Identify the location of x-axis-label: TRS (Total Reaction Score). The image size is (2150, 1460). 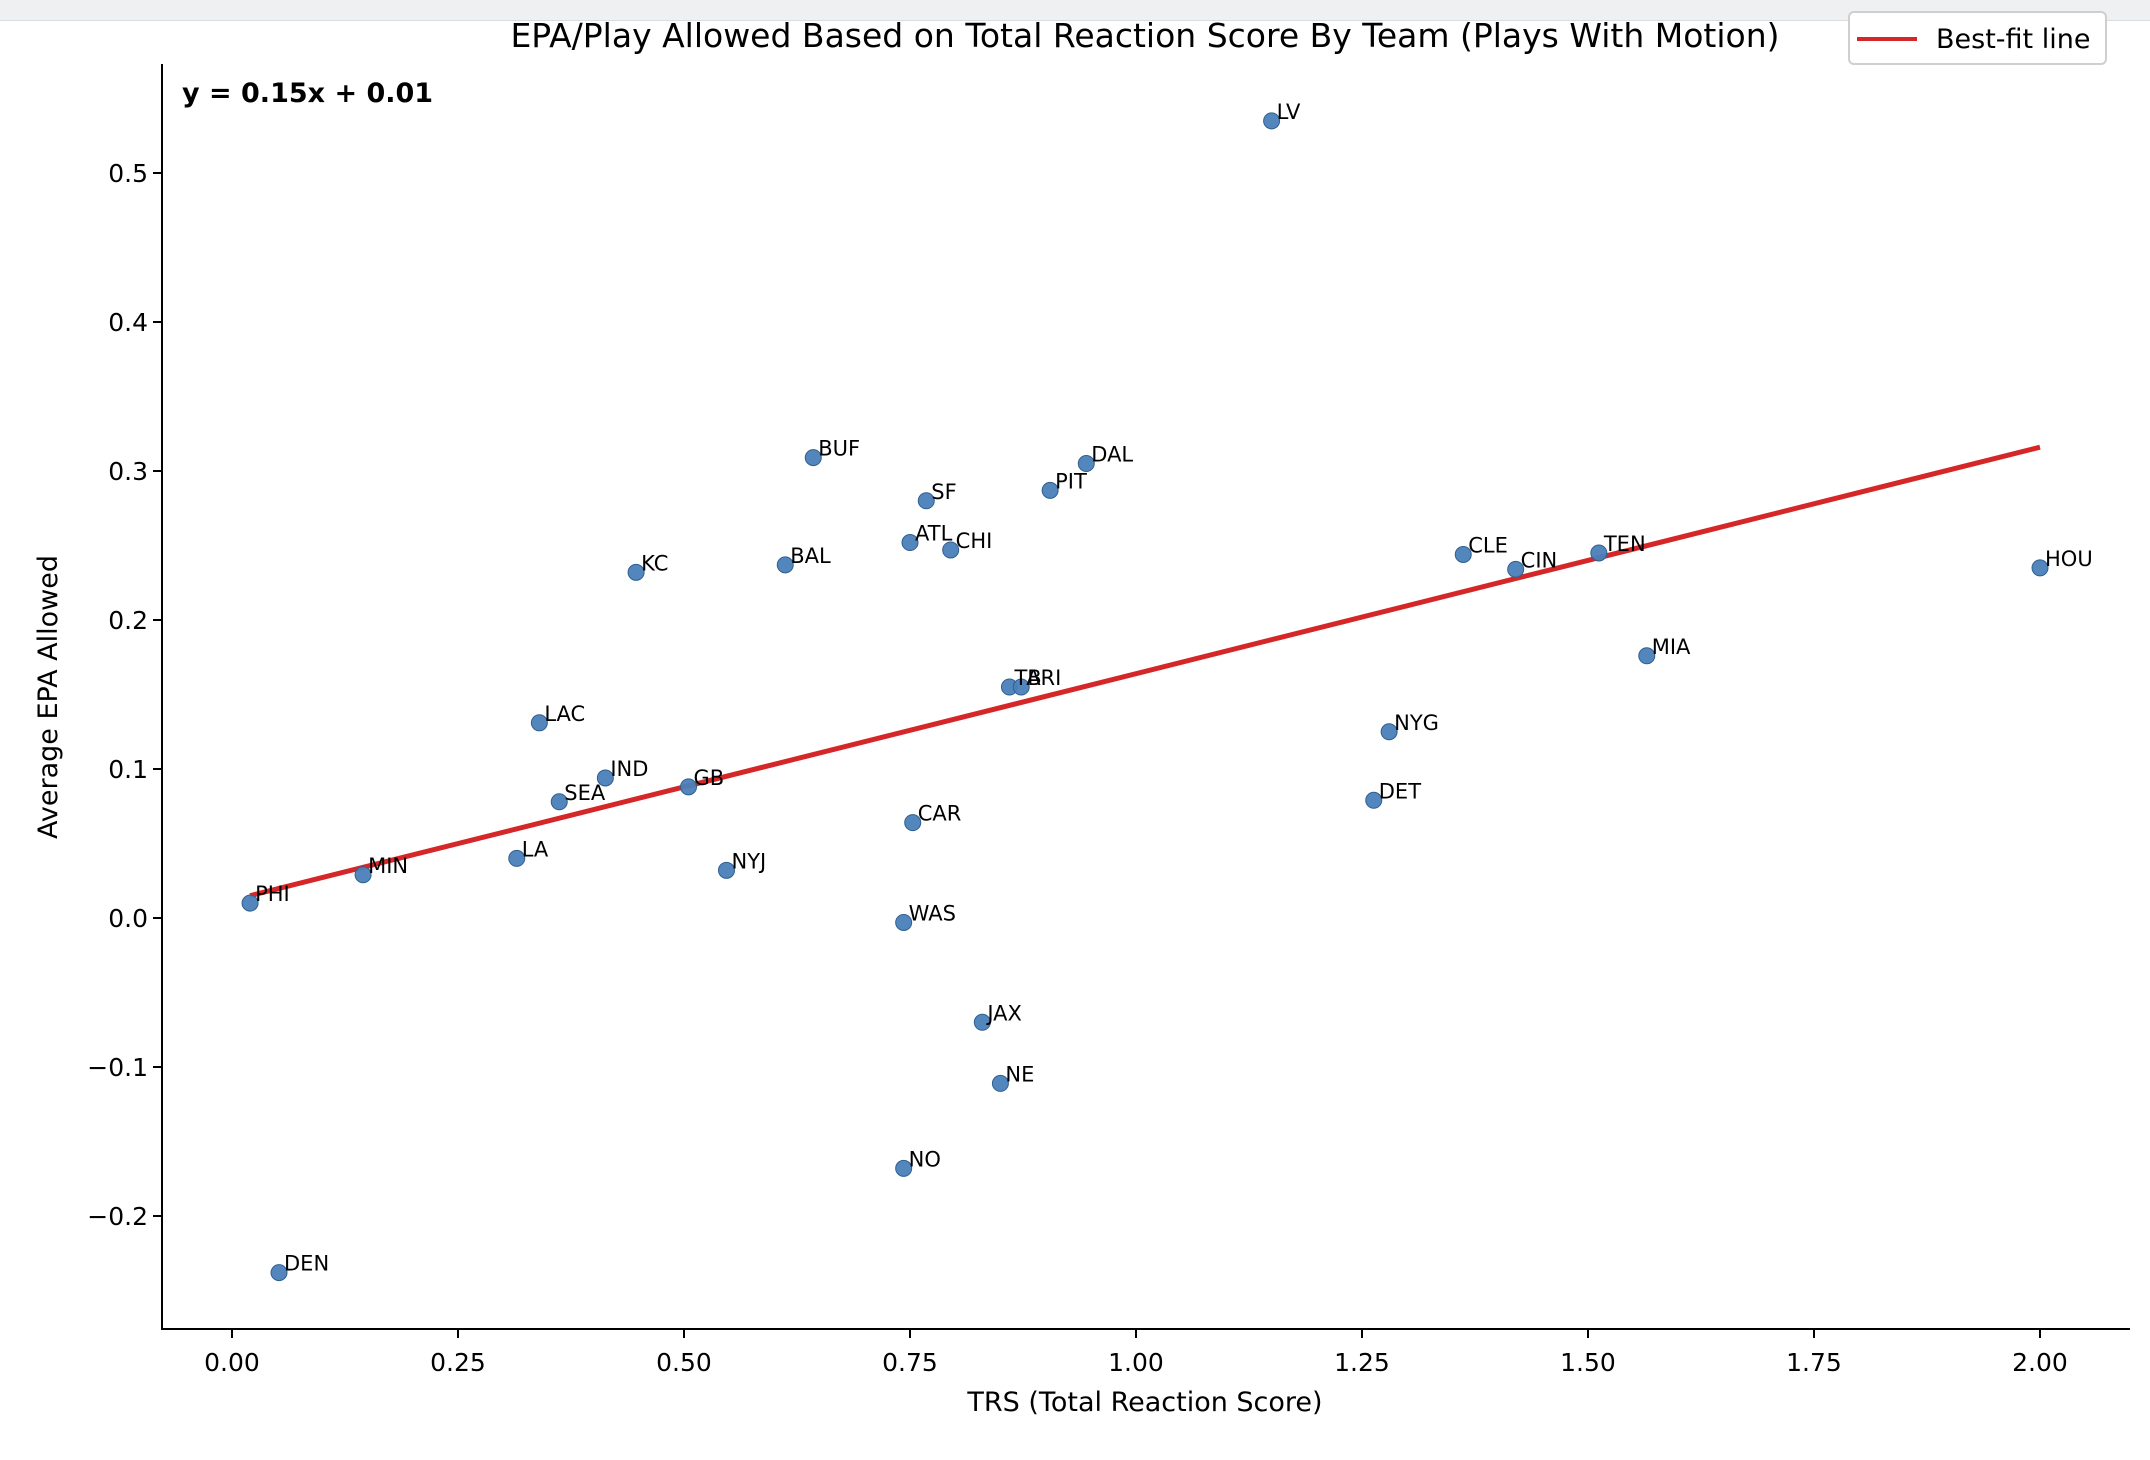
(1144, 1402).